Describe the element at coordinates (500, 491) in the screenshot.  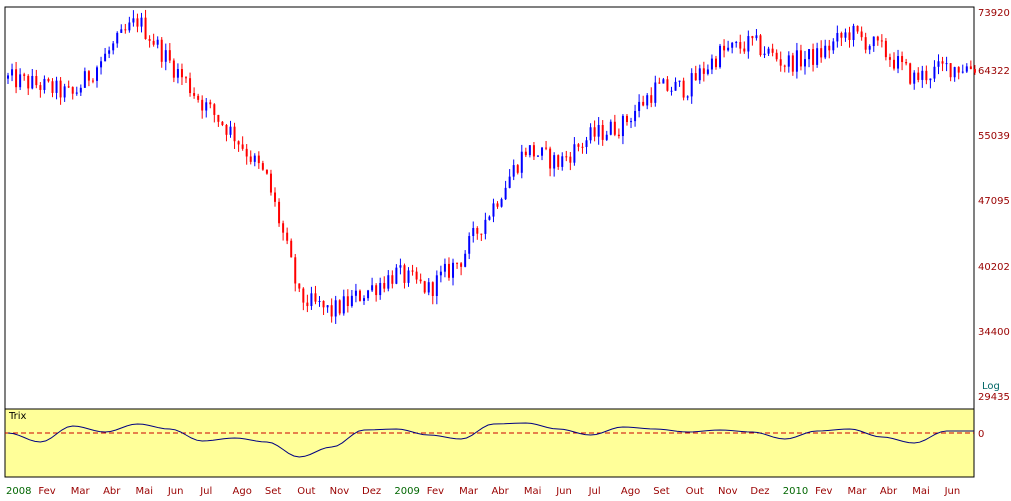
I see `x-tick-label: Abr` at that location.